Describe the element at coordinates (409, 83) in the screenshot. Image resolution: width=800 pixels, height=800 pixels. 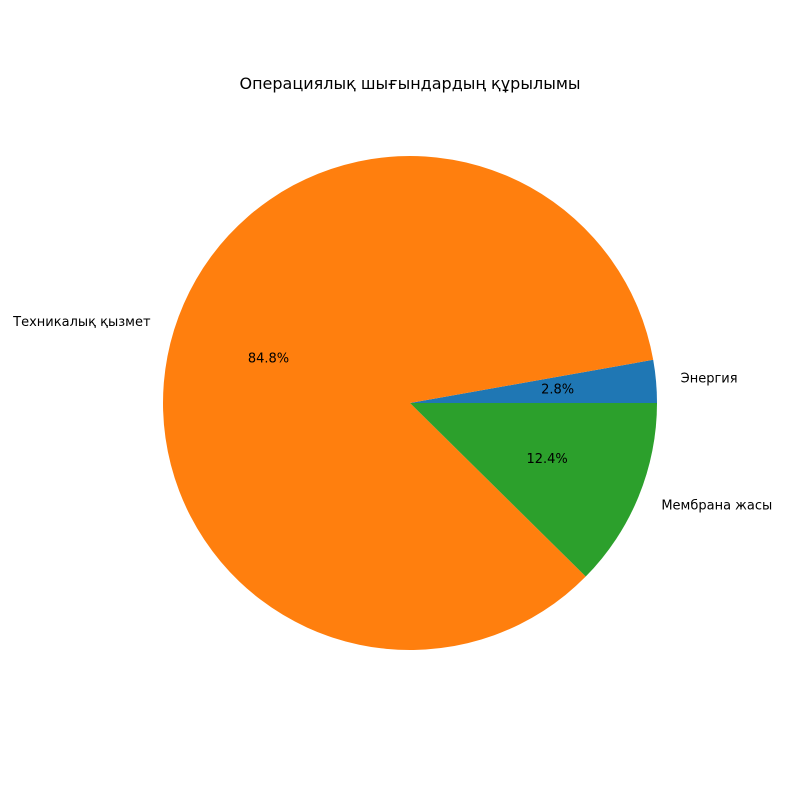
I see `chart-title: Операциялық шығындардың құрылымы` at that location.